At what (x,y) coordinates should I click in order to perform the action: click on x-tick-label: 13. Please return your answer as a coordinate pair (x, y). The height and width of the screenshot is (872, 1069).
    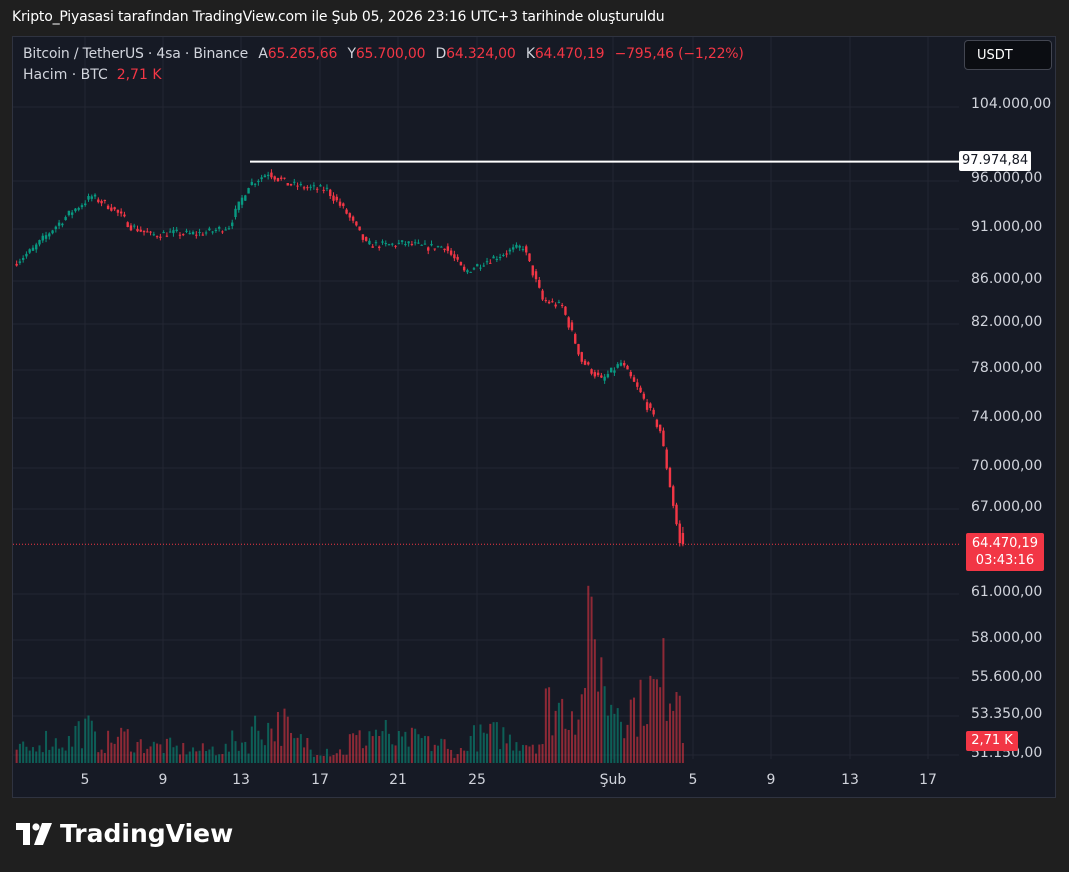
    Looking at the image, I should click on (241, 780).